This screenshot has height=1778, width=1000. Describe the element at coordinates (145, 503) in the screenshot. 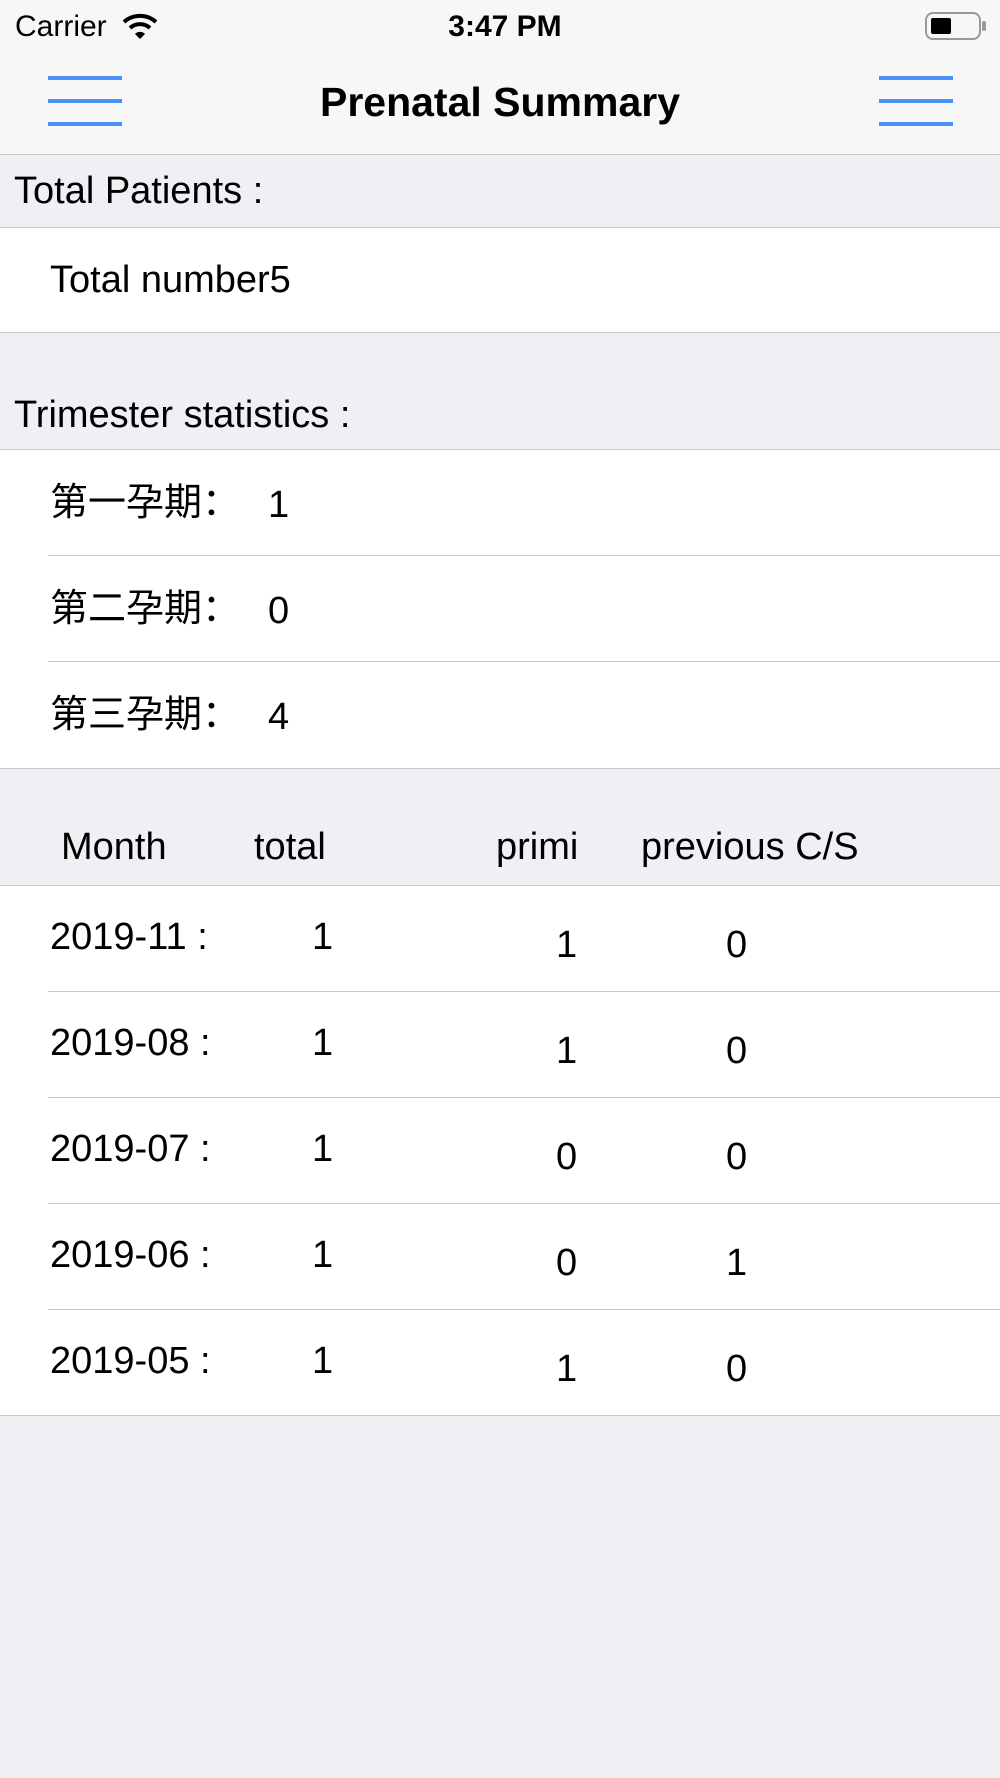

I see `trimester-label: 第一孕期：` at that location.